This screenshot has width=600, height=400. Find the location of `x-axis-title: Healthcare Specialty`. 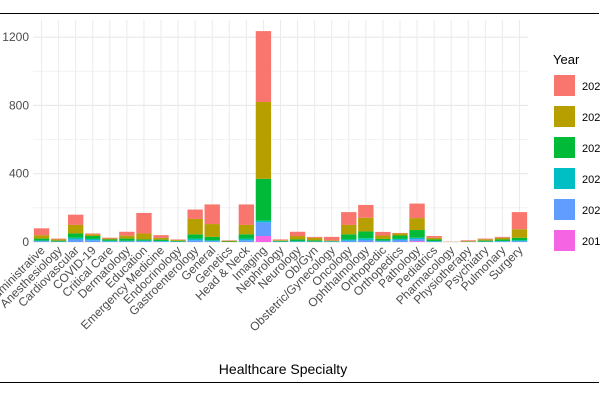

x-axis-title: Healthcare Specialty is located at coordinates (283, 369).